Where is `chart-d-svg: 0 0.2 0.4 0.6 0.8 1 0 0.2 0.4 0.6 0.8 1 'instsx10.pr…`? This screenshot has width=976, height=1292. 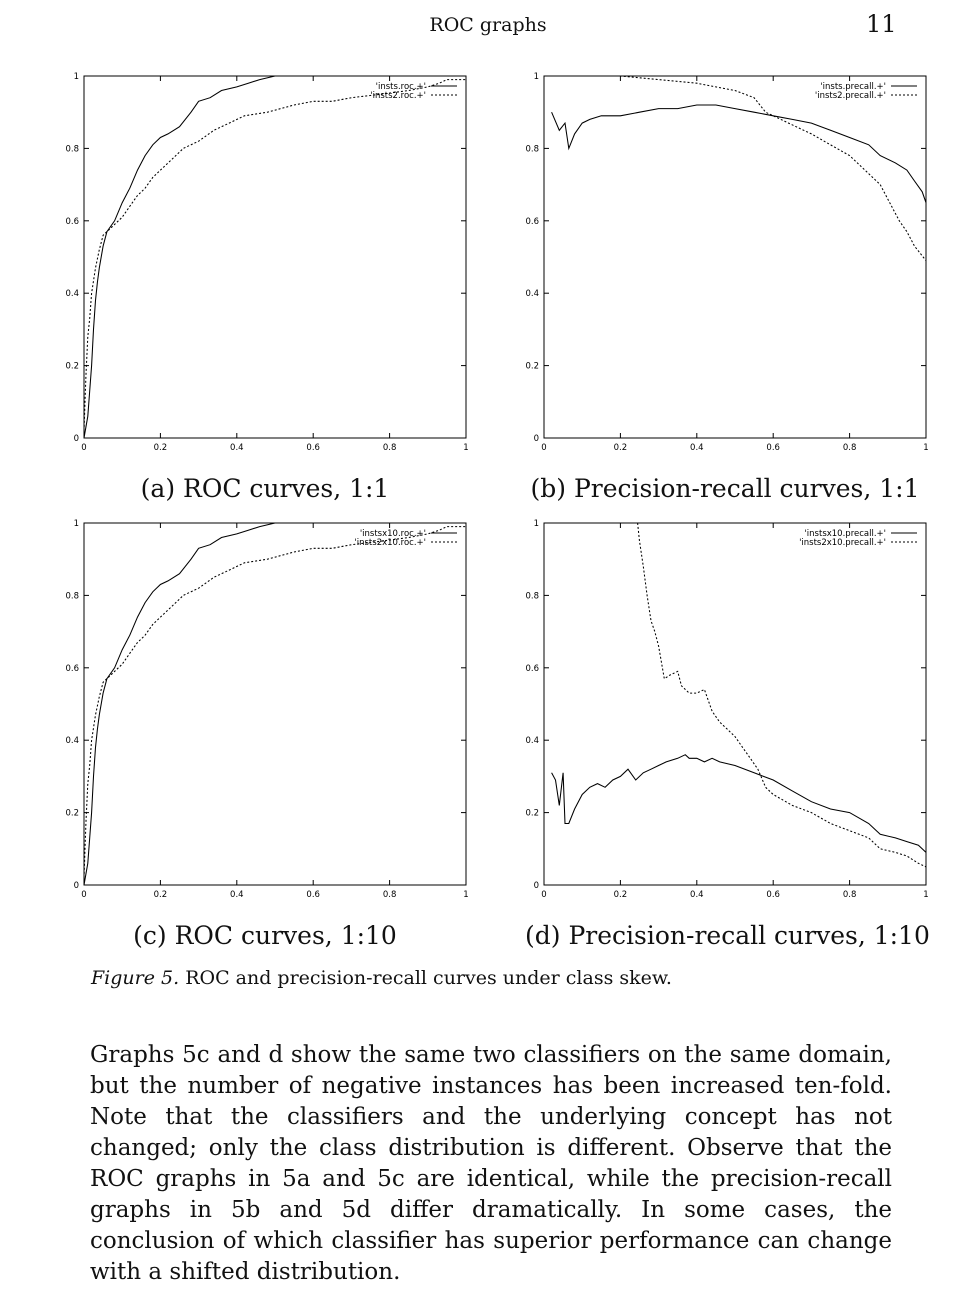 chart-d-svg: 0 0.2 0.4 0.6 0.8 1 0 0.2 0.4 0.6 0.8 1 'instsx10.pr… is located at coordinates (726, 709).